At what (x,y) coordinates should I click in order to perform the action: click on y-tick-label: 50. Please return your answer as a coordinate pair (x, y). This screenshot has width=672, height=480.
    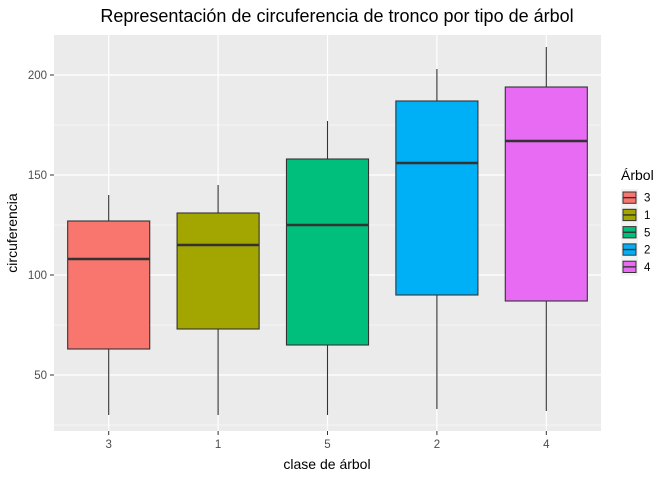
    Looking at the image, I should click on (40, 376).